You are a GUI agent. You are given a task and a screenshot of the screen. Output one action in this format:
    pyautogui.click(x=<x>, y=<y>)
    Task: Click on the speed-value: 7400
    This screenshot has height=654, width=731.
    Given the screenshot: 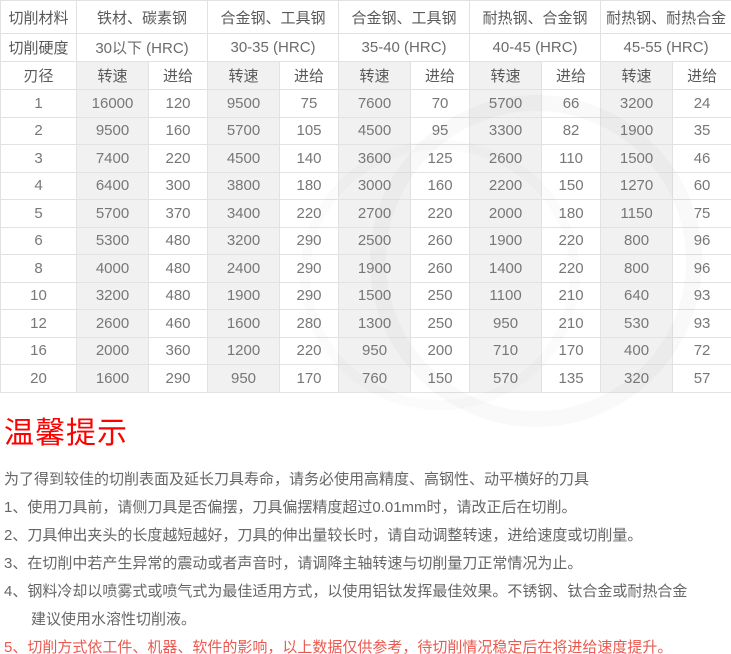 What is the action you would take?
    pyautogui.click(x=112, y=158)
    